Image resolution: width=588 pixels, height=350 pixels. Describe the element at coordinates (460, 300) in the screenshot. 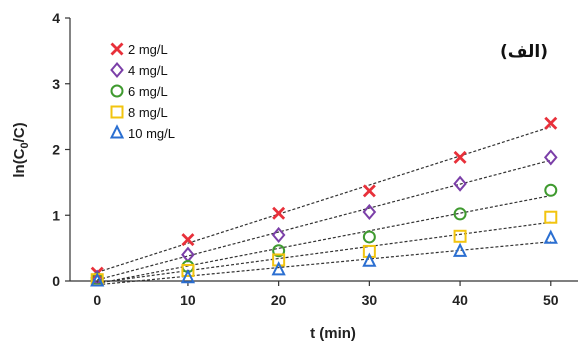

I see `x-tick-label: 40` at that location.